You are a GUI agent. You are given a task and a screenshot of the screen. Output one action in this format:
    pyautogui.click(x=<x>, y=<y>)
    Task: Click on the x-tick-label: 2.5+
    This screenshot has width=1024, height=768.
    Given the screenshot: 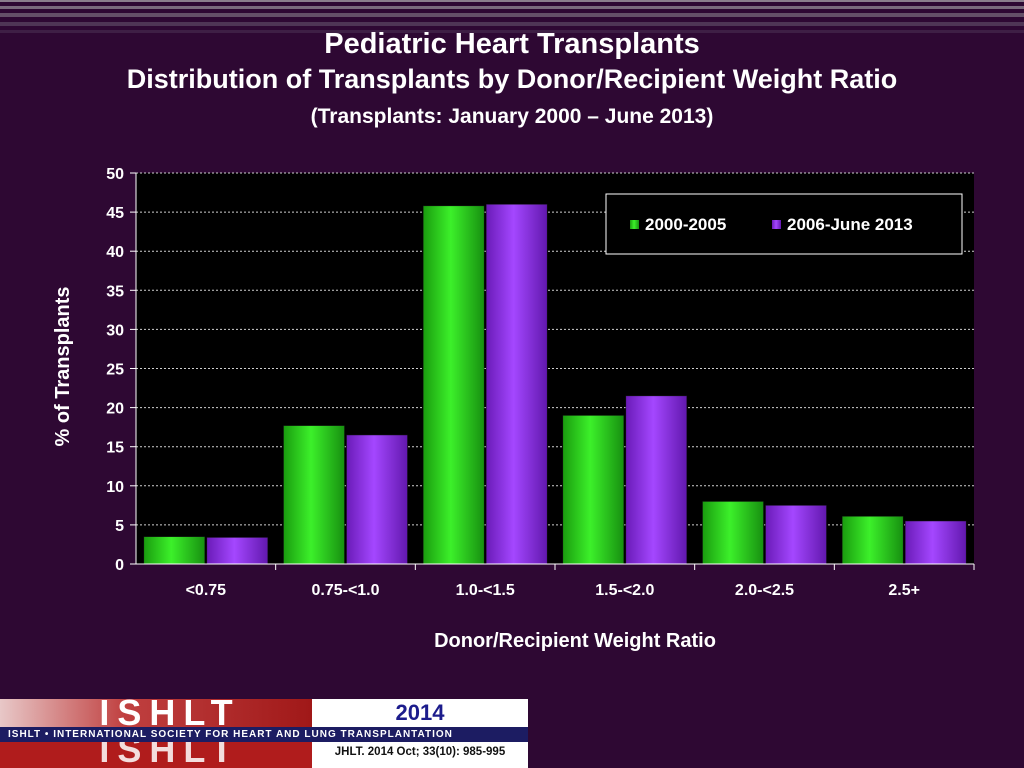 What is the action you would take?
    pyautogui.click(x=904, y=590)
    